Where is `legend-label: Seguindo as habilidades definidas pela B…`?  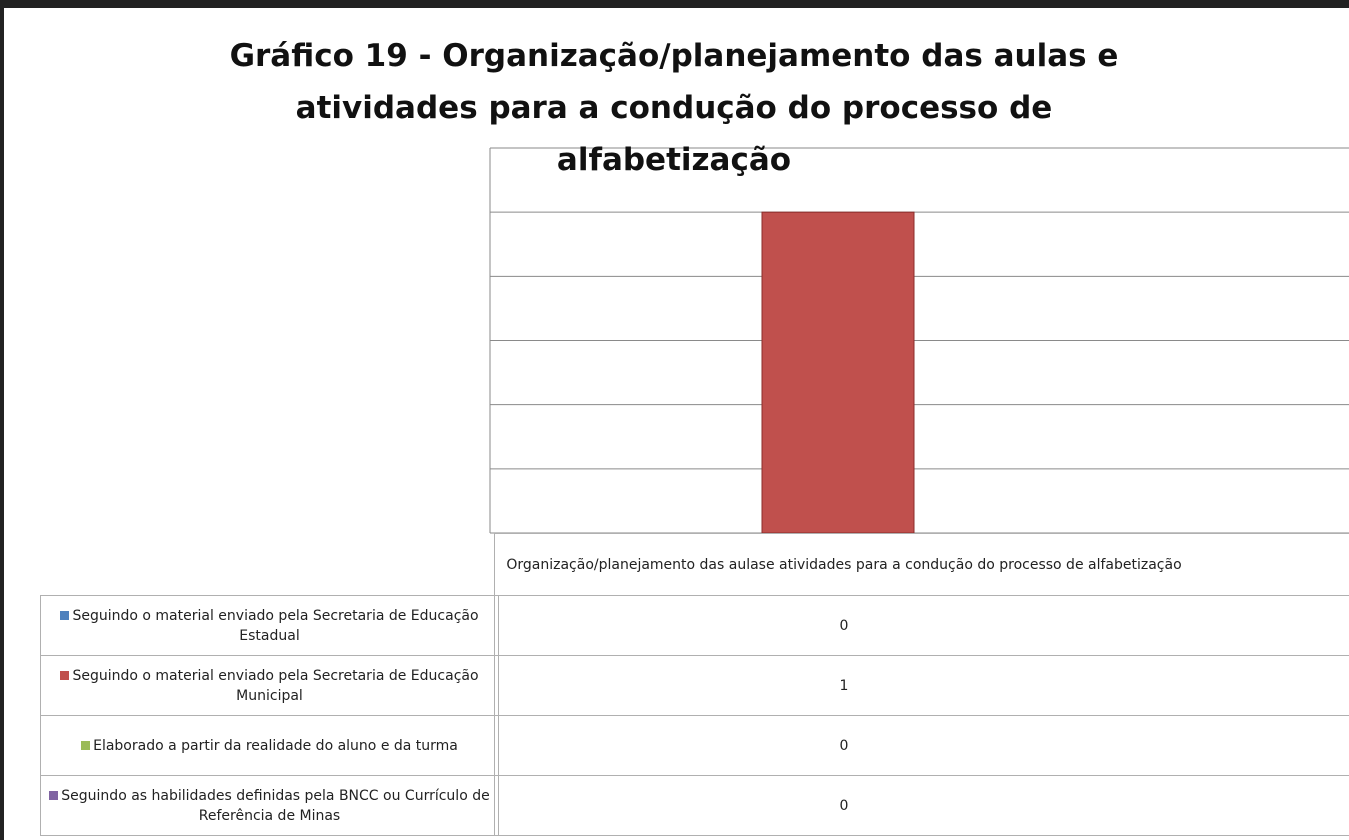 legend-label: Seguindo as habilidades definidas pela B… is located at coordinates (275, 805).